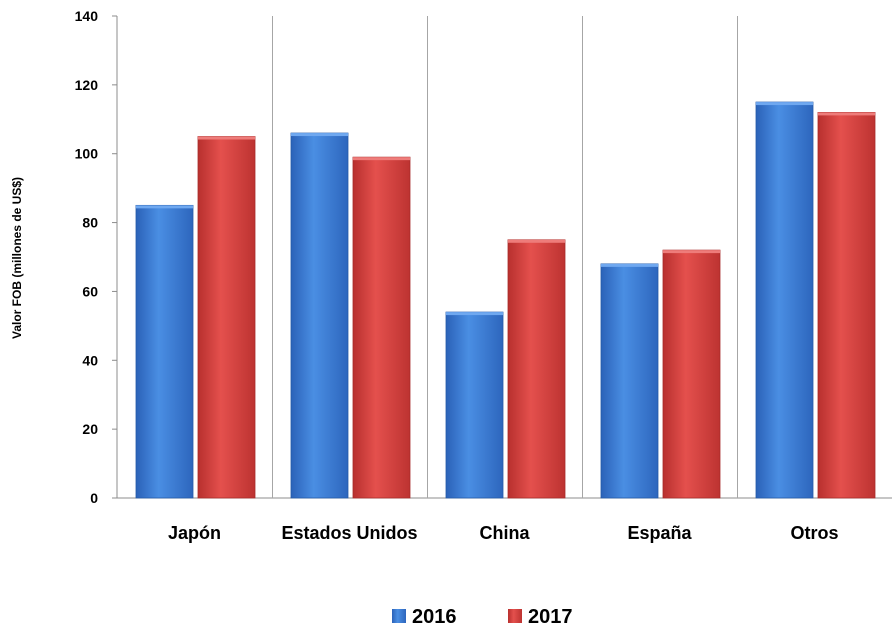 The height and width of the screenshot is (633, 895). Describe the element at coordinates (194, 533) in the screenshot. I see `x-tick-label: Japón` at that location.